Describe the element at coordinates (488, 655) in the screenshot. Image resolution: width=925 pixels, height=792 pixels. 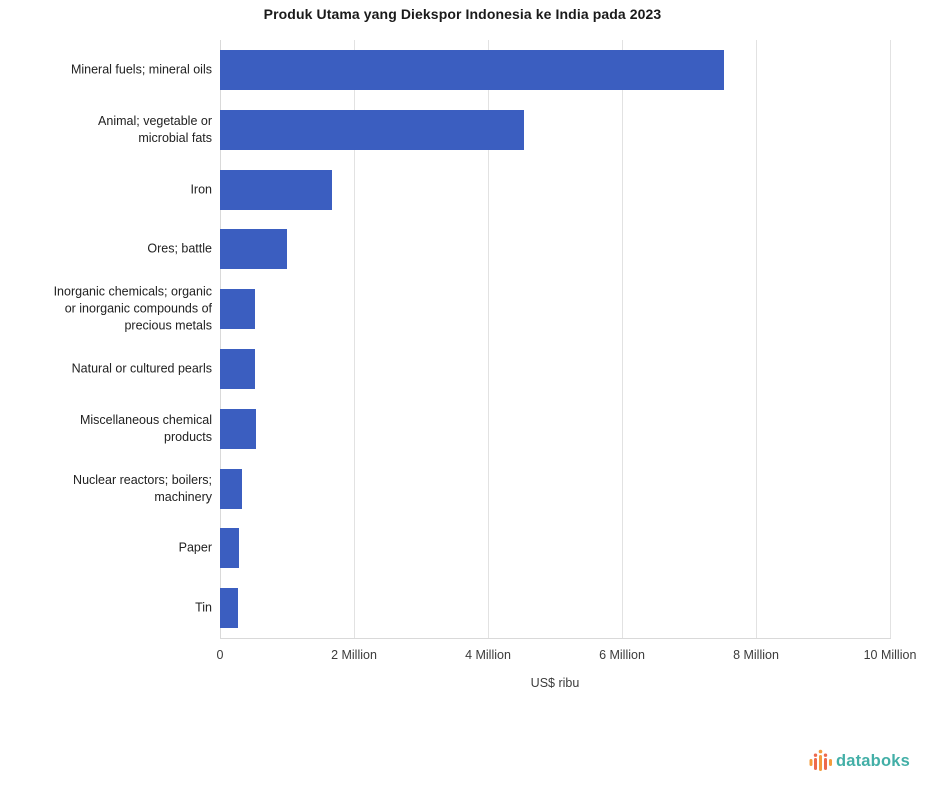
I see `x-axis-tick-label: 4 Million` at that location.